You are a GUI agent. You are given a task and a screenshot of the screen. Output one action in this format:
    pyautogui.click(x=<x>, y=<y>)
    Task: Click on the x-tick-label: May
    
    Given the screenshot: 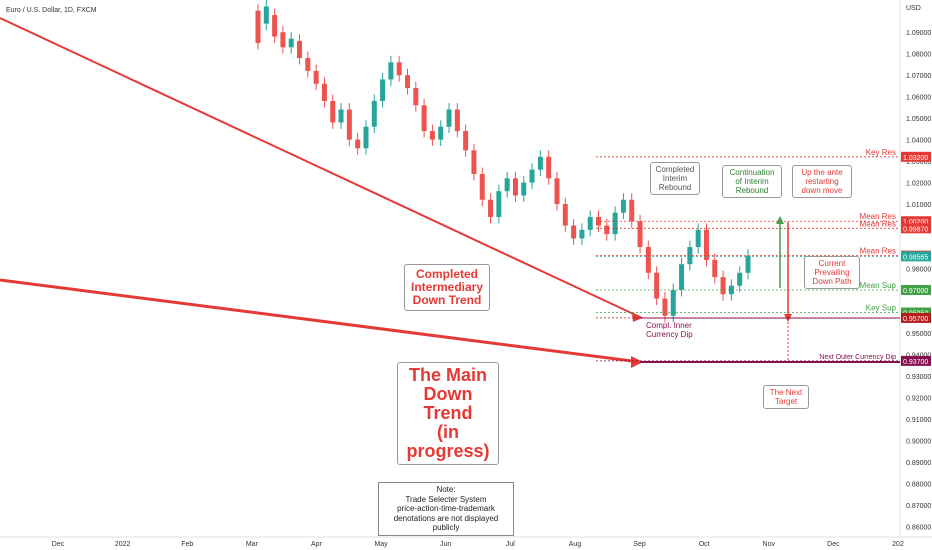 What is the action you would take?
    pyautogui.click(x=381, y=544)
    